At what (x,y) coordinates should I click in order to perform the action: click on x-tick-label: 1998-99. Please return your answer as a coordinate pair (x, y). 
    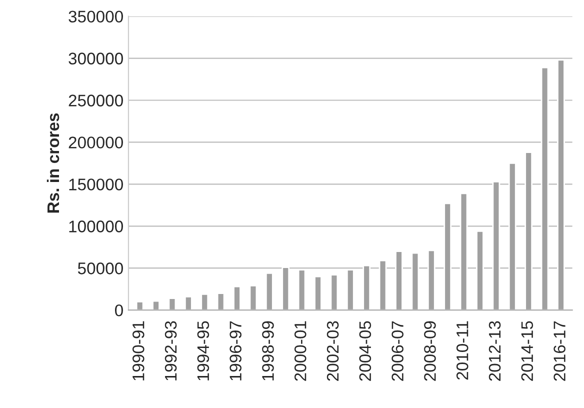
    Looking at the image, I should click on (268, 350).